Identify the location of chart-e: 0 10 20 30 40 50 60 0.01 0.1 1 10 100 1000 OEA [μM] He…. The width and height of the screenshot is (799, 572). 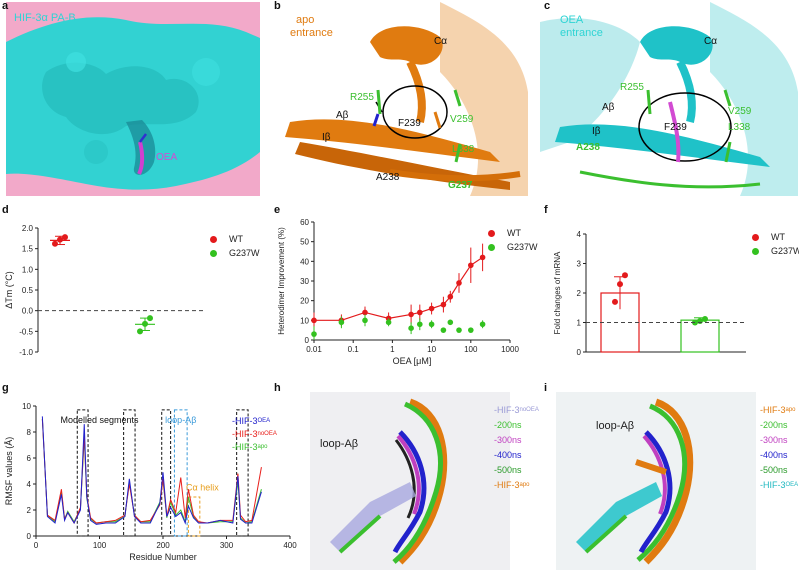
(398, 292).